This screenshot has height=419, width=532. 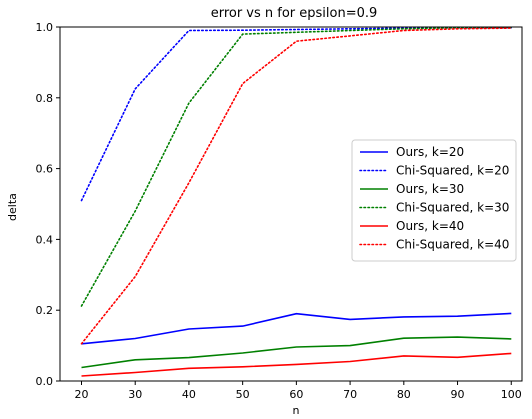 What do you see at coordinates (452, 208) in the screenshot?
I see `legend-label: Chi-Squared, k=30` at bounding box center [452, 208].